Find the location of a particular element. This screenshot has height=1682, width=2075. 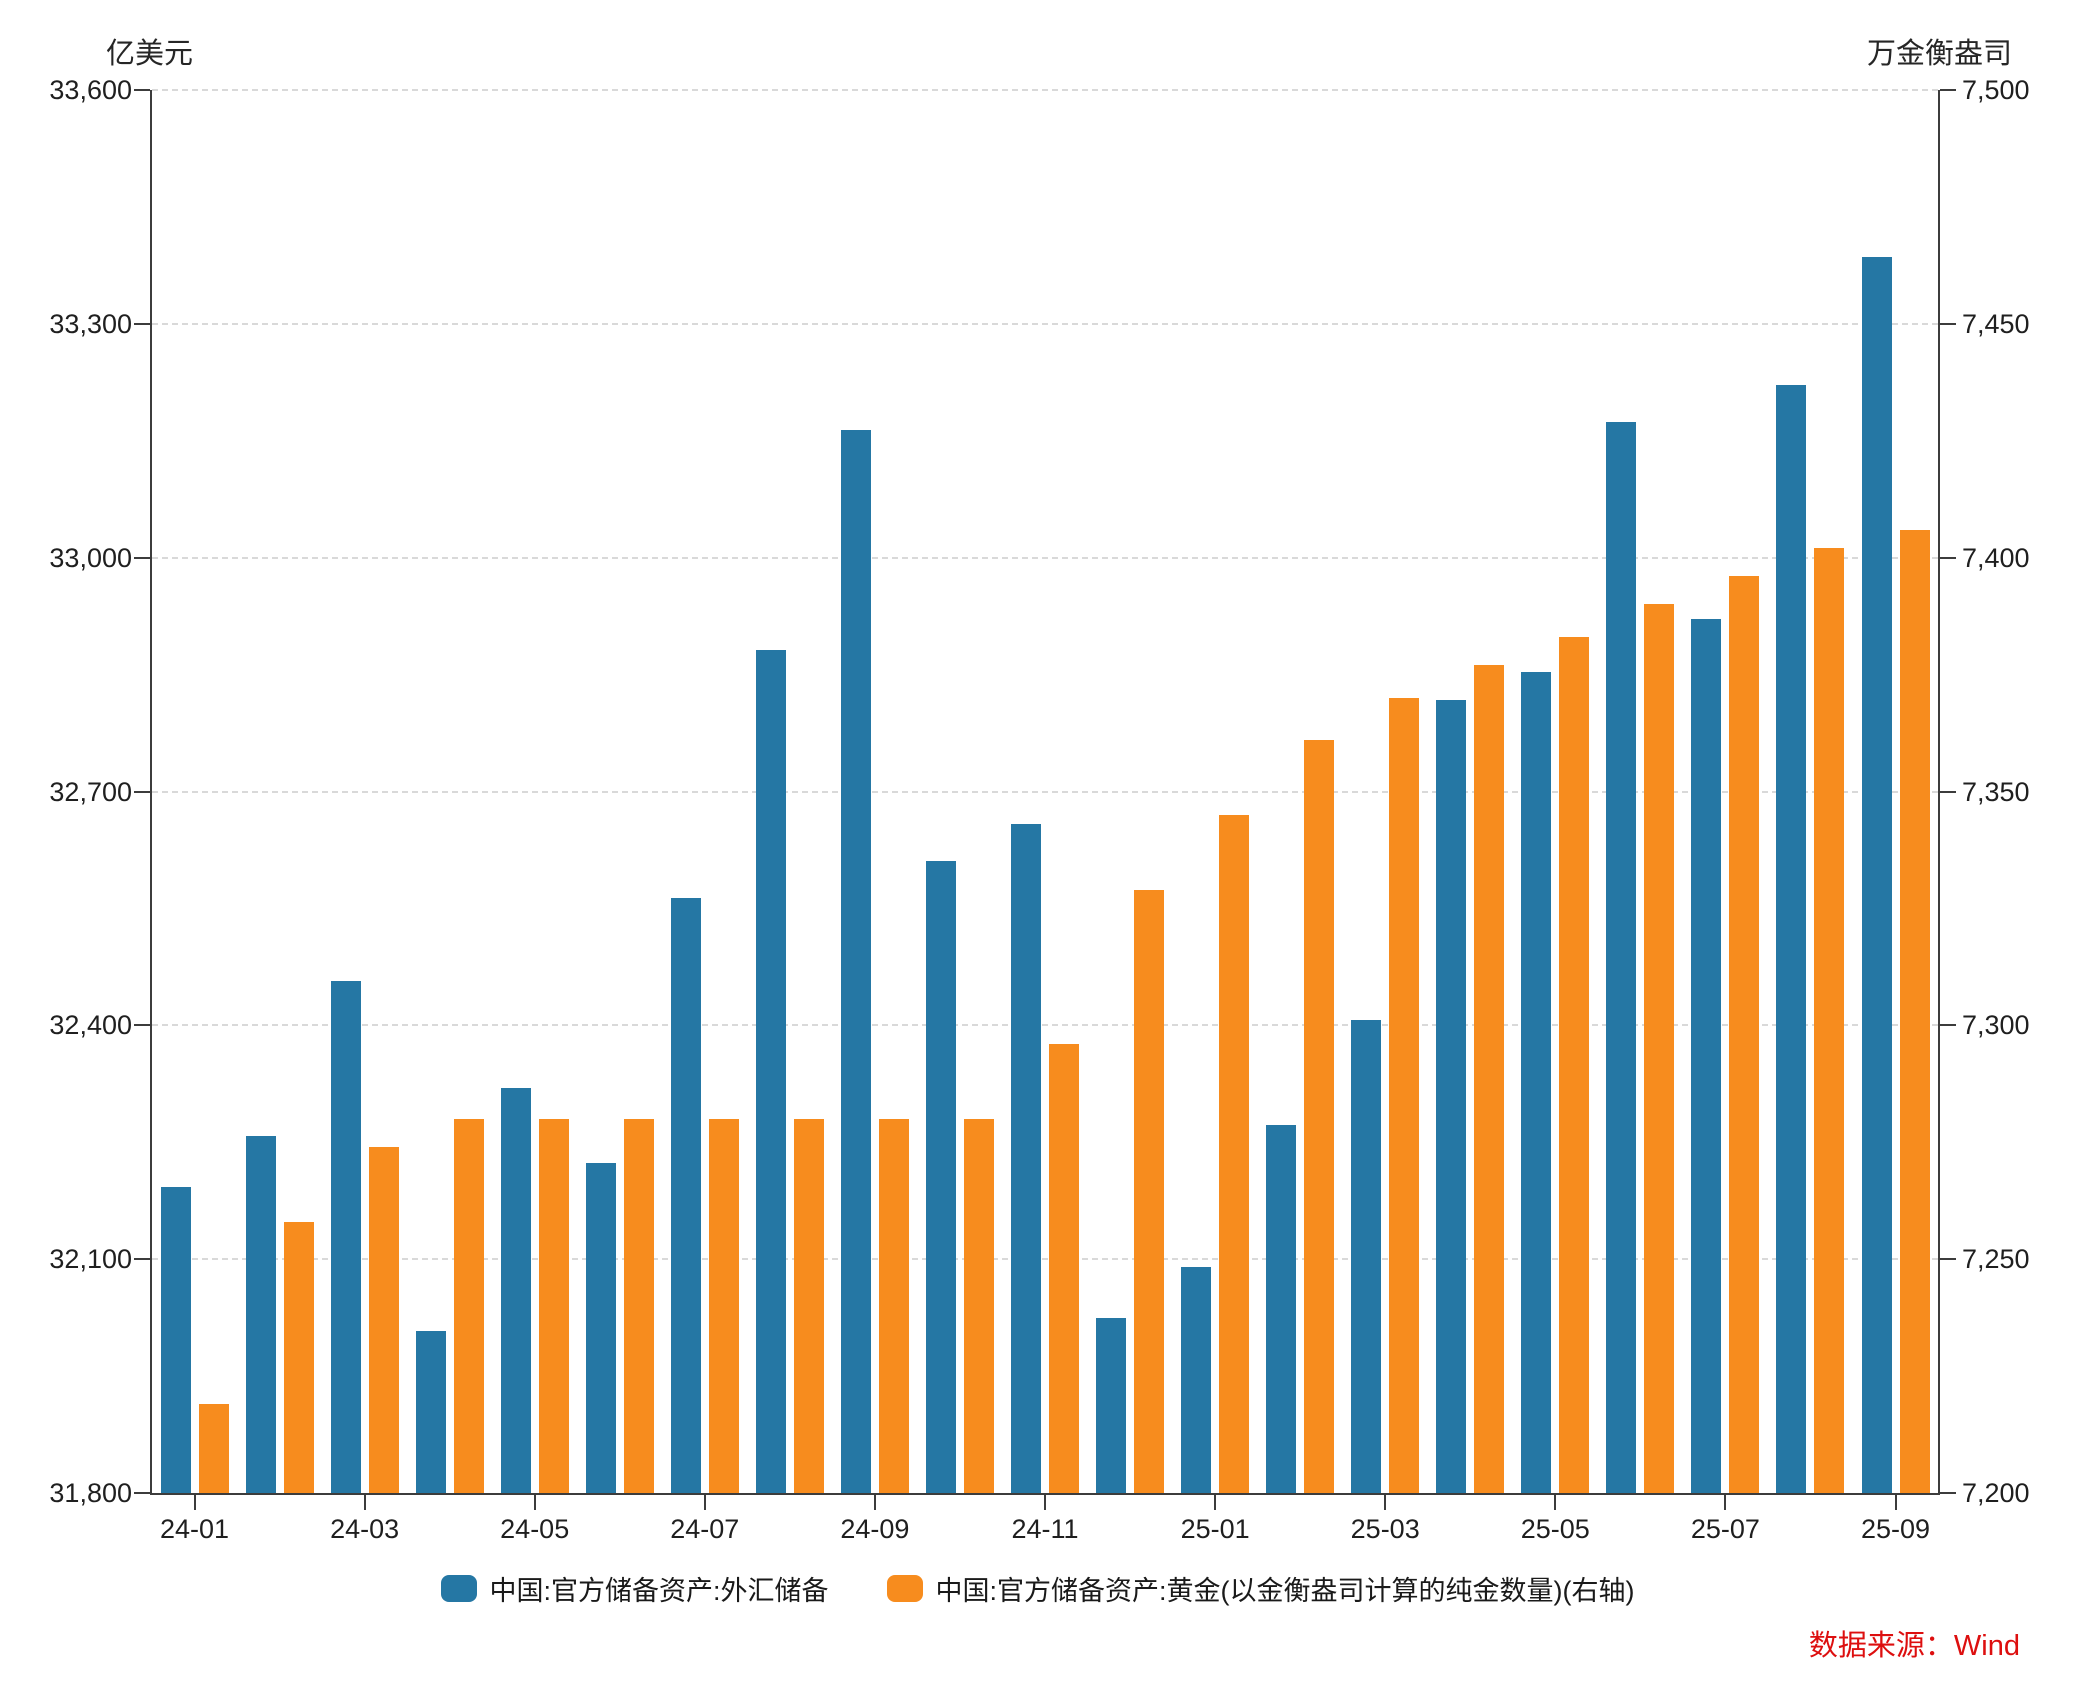

left-axis-tick-label-33000: 33,000 is located at coordinates (90, 557).